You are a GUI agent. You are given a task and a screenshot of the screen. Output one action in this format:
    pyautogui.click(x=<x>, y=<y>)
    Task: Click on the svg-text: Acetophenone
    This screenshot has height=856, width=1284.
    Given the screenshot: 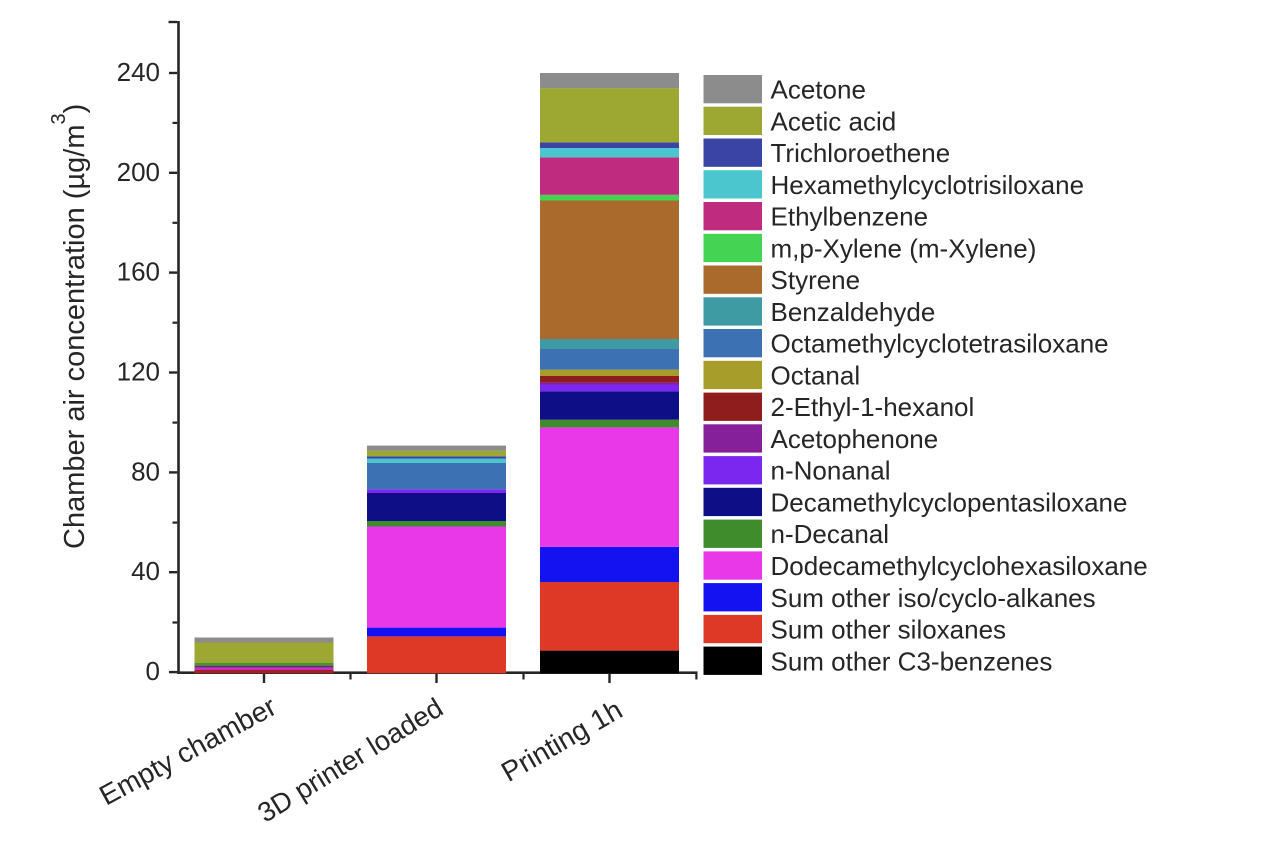 What is the action you would take?
    pyautogui.click(x=855, y=439)
    